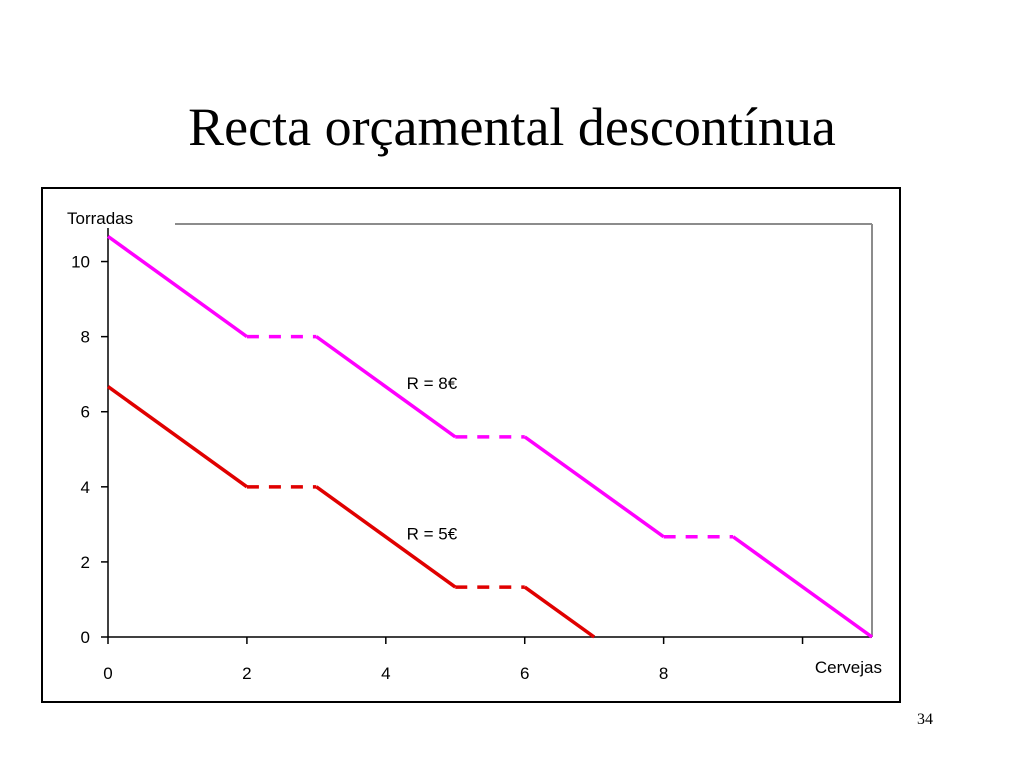  What do you see at coordinates (663, 673) in the screenshot?
I see `x-tick-label: 8` at bounding box center [663, 673].